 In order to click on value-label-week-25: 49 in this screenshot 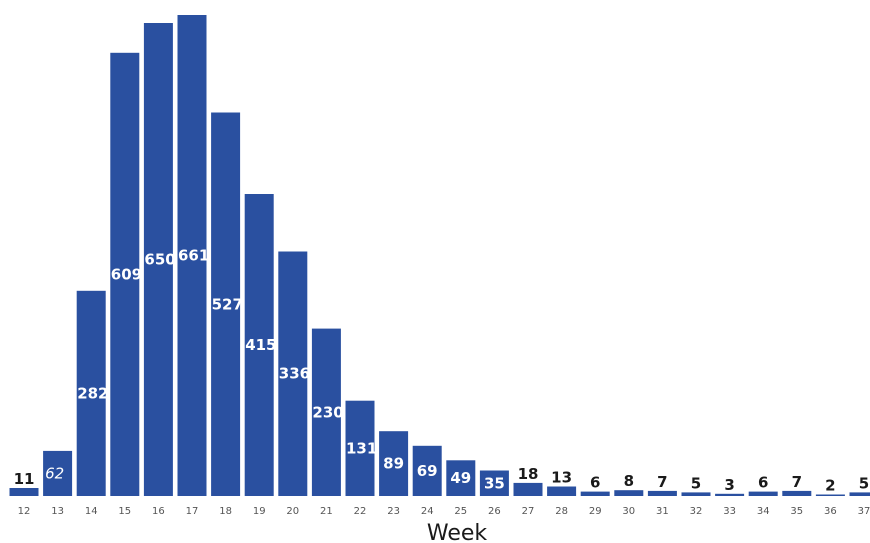, I will do `click(460, 478)`.